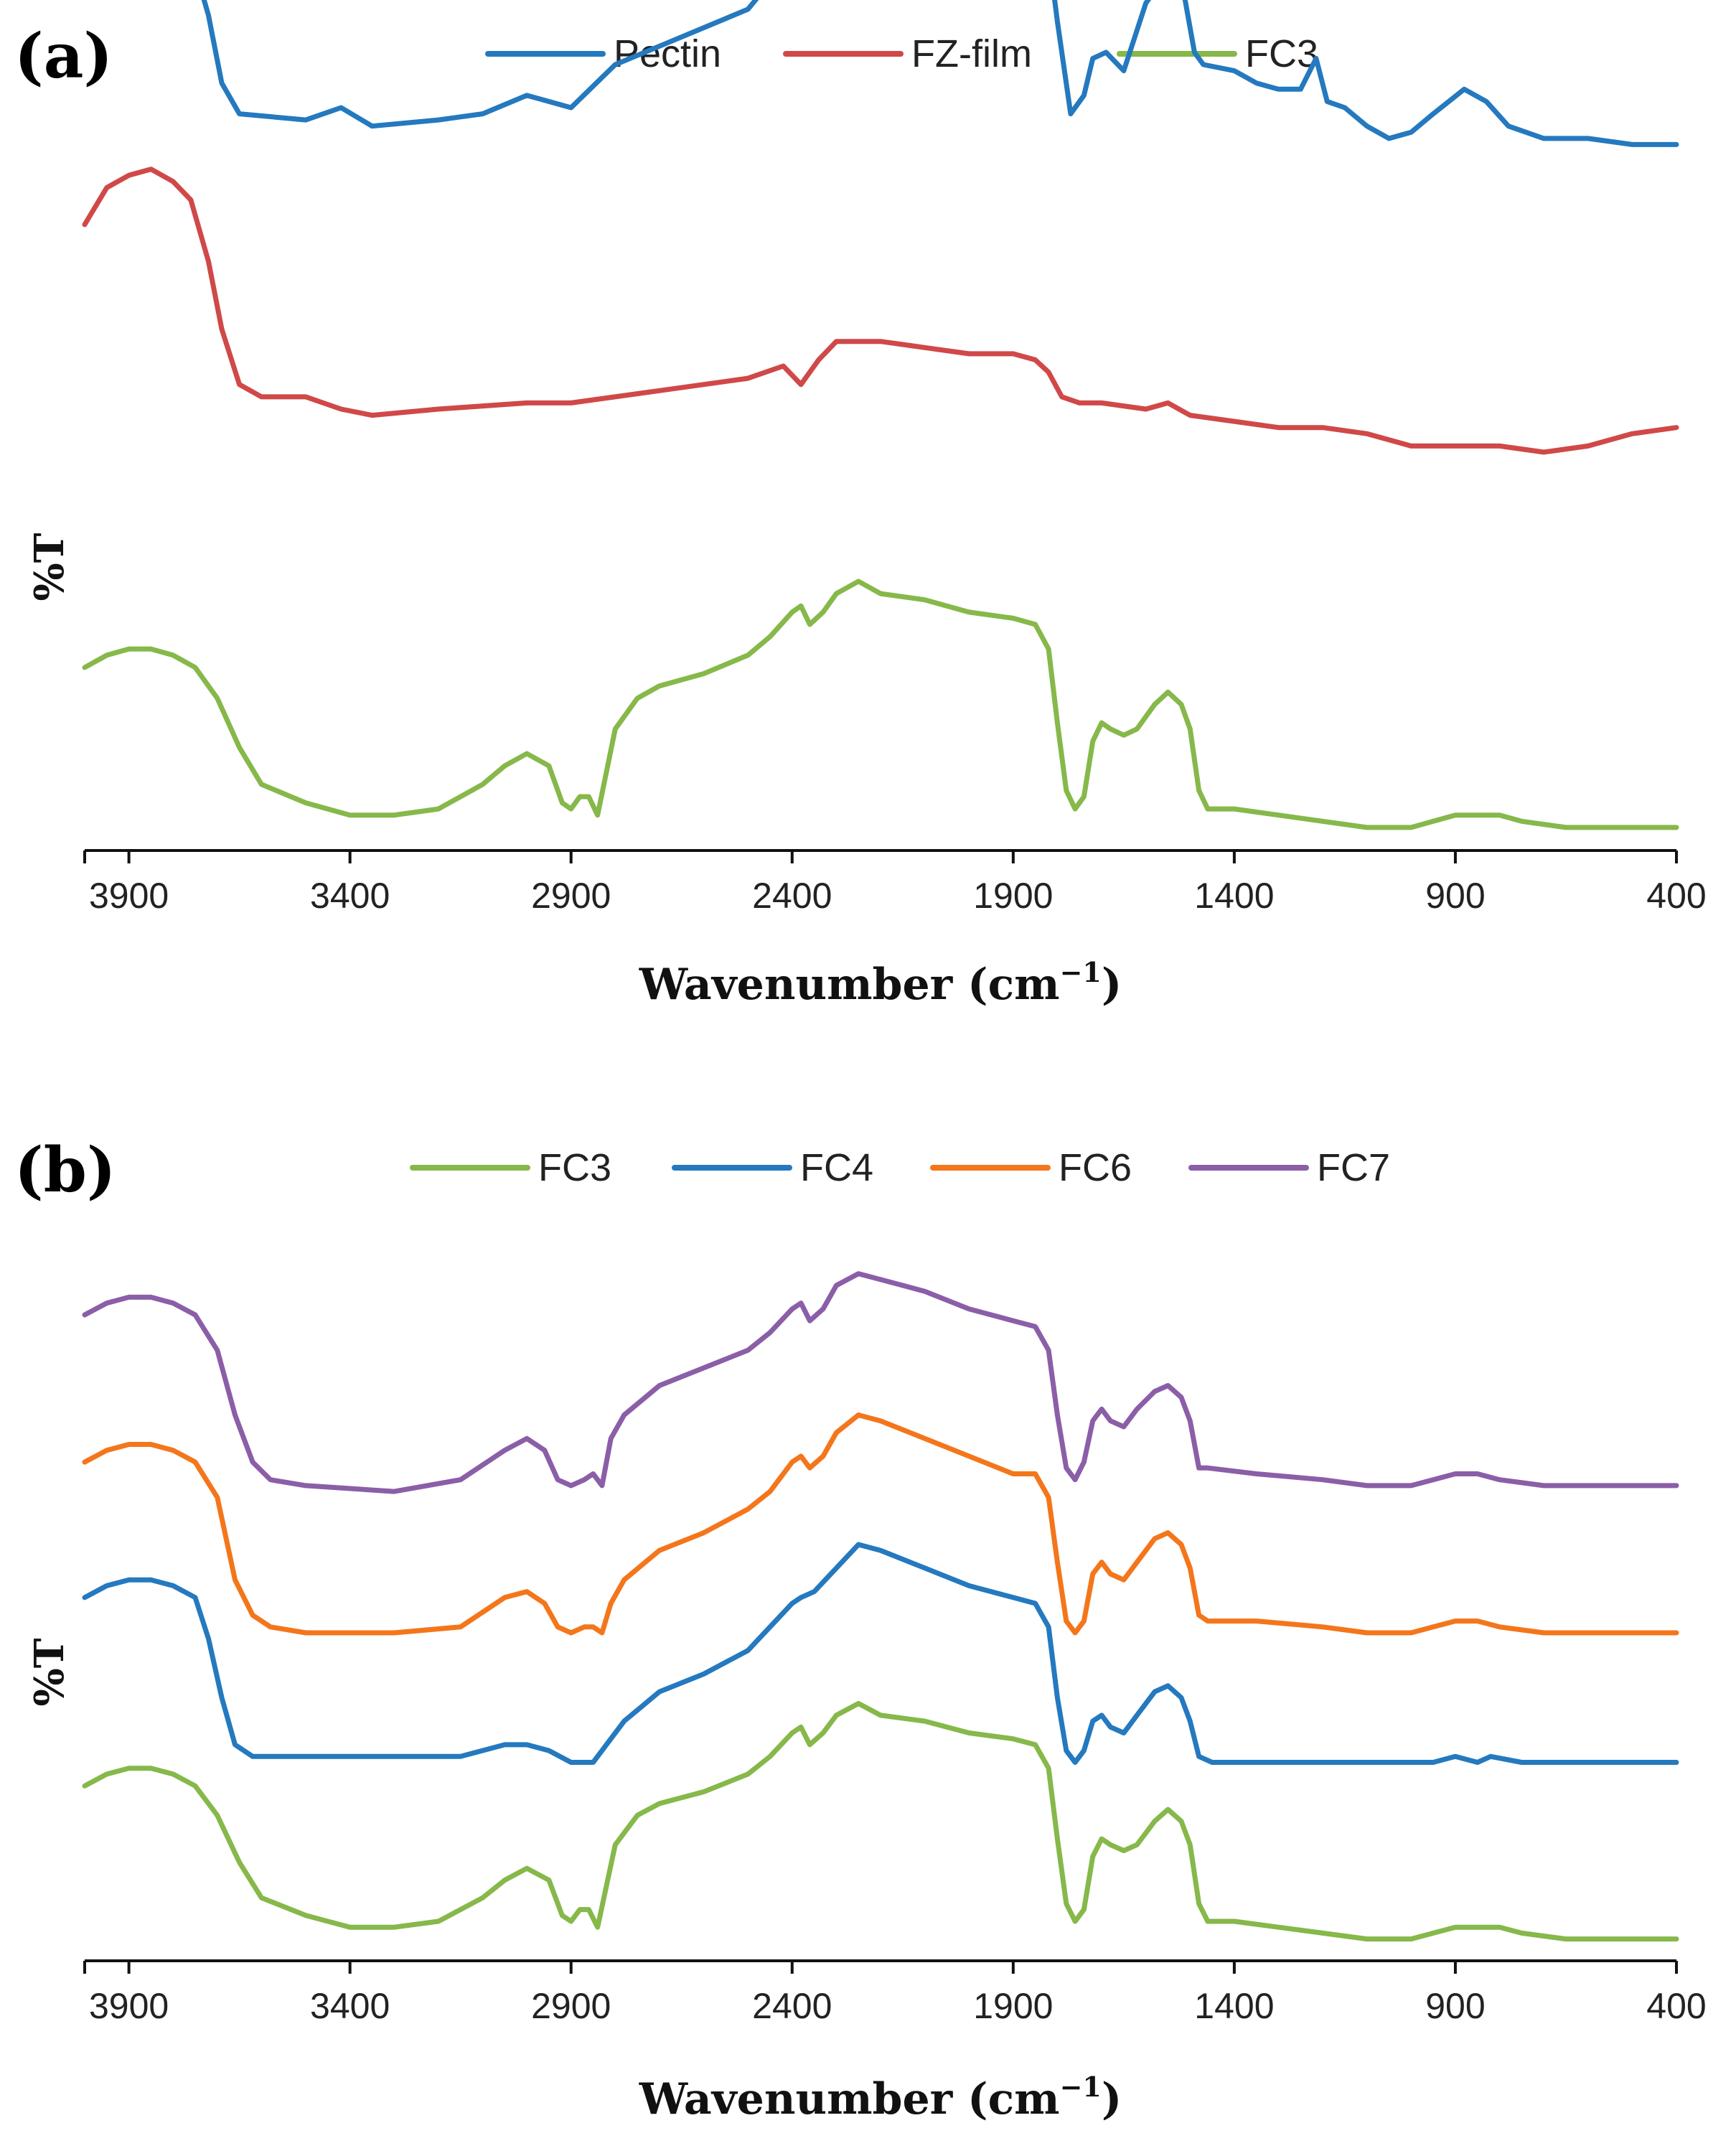  I want to click on panel-a-y-axis-title: %T, so click(49, 567).